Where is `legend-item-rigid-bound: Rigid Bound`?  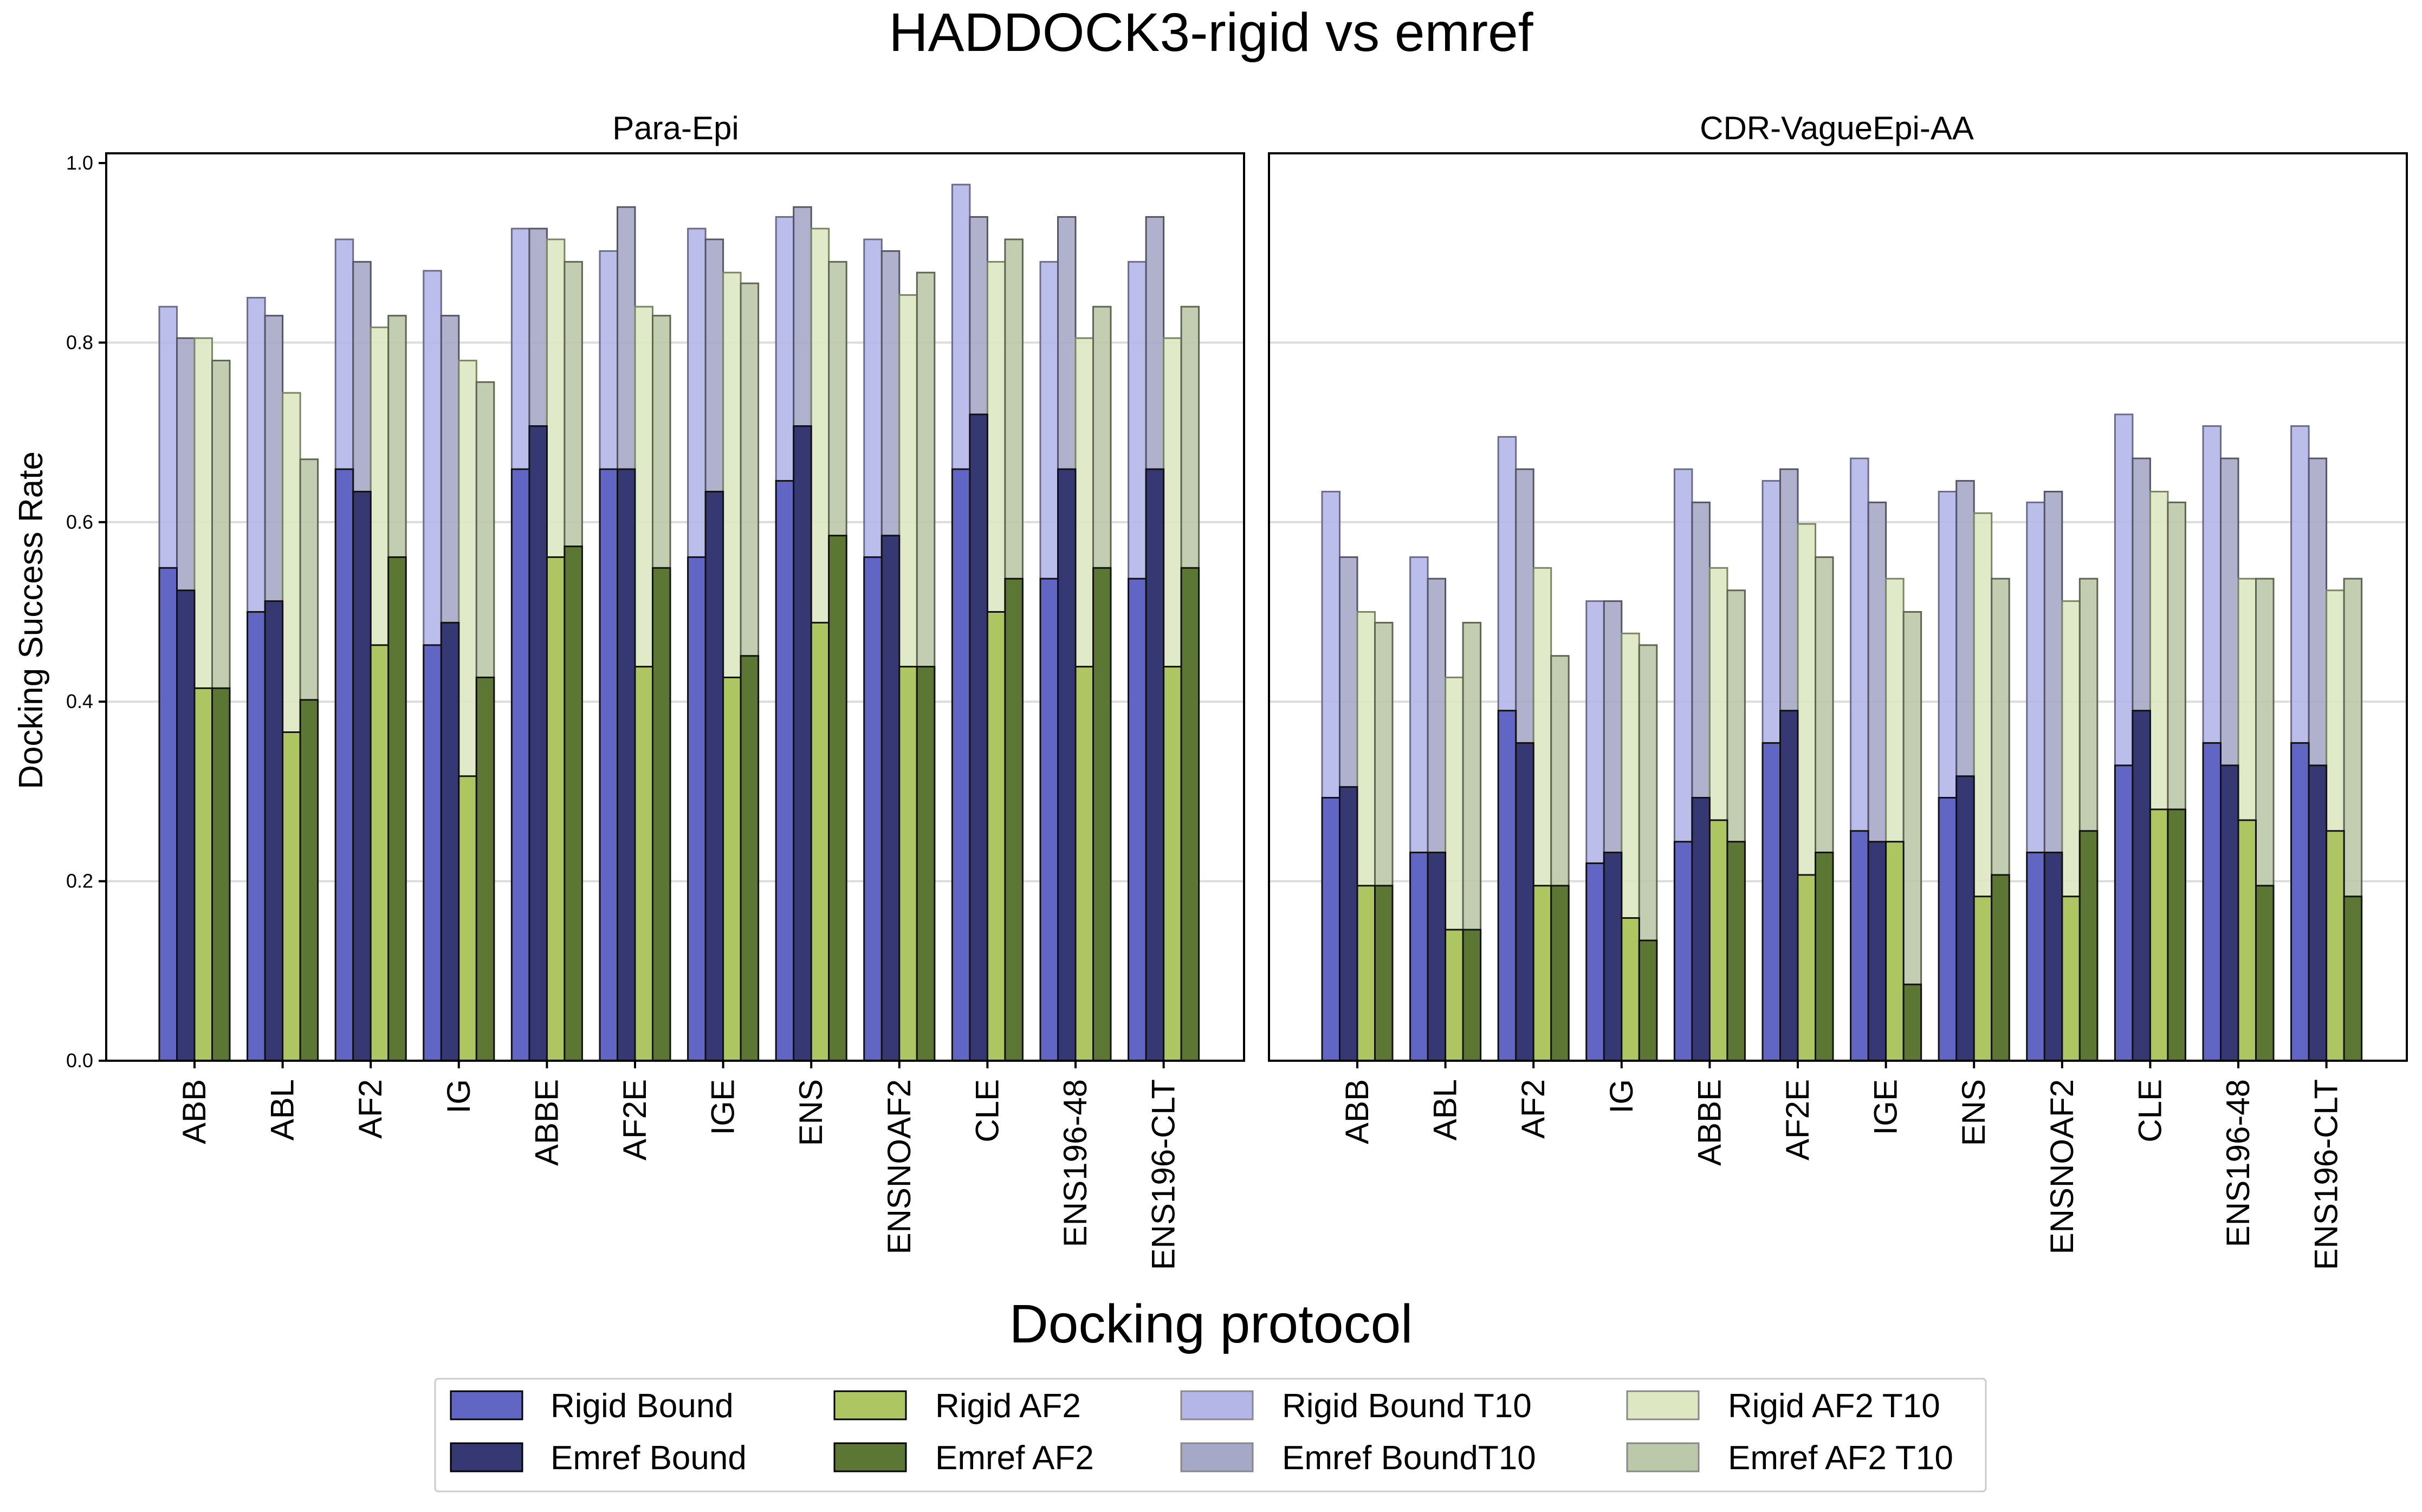 legend-item-rigid-bound: Rigid Bound is located at coordinates (592, 1406).